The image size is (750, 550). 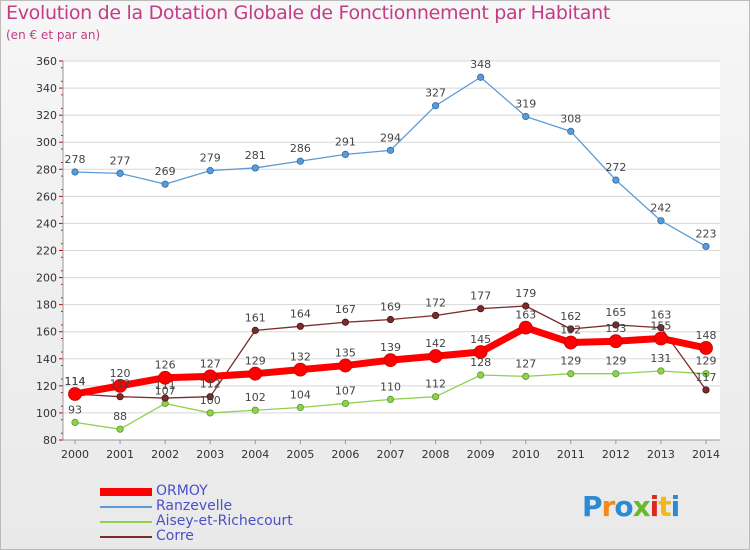 I want to click on x-tick-label: 2004, so click(x=255, y=454).